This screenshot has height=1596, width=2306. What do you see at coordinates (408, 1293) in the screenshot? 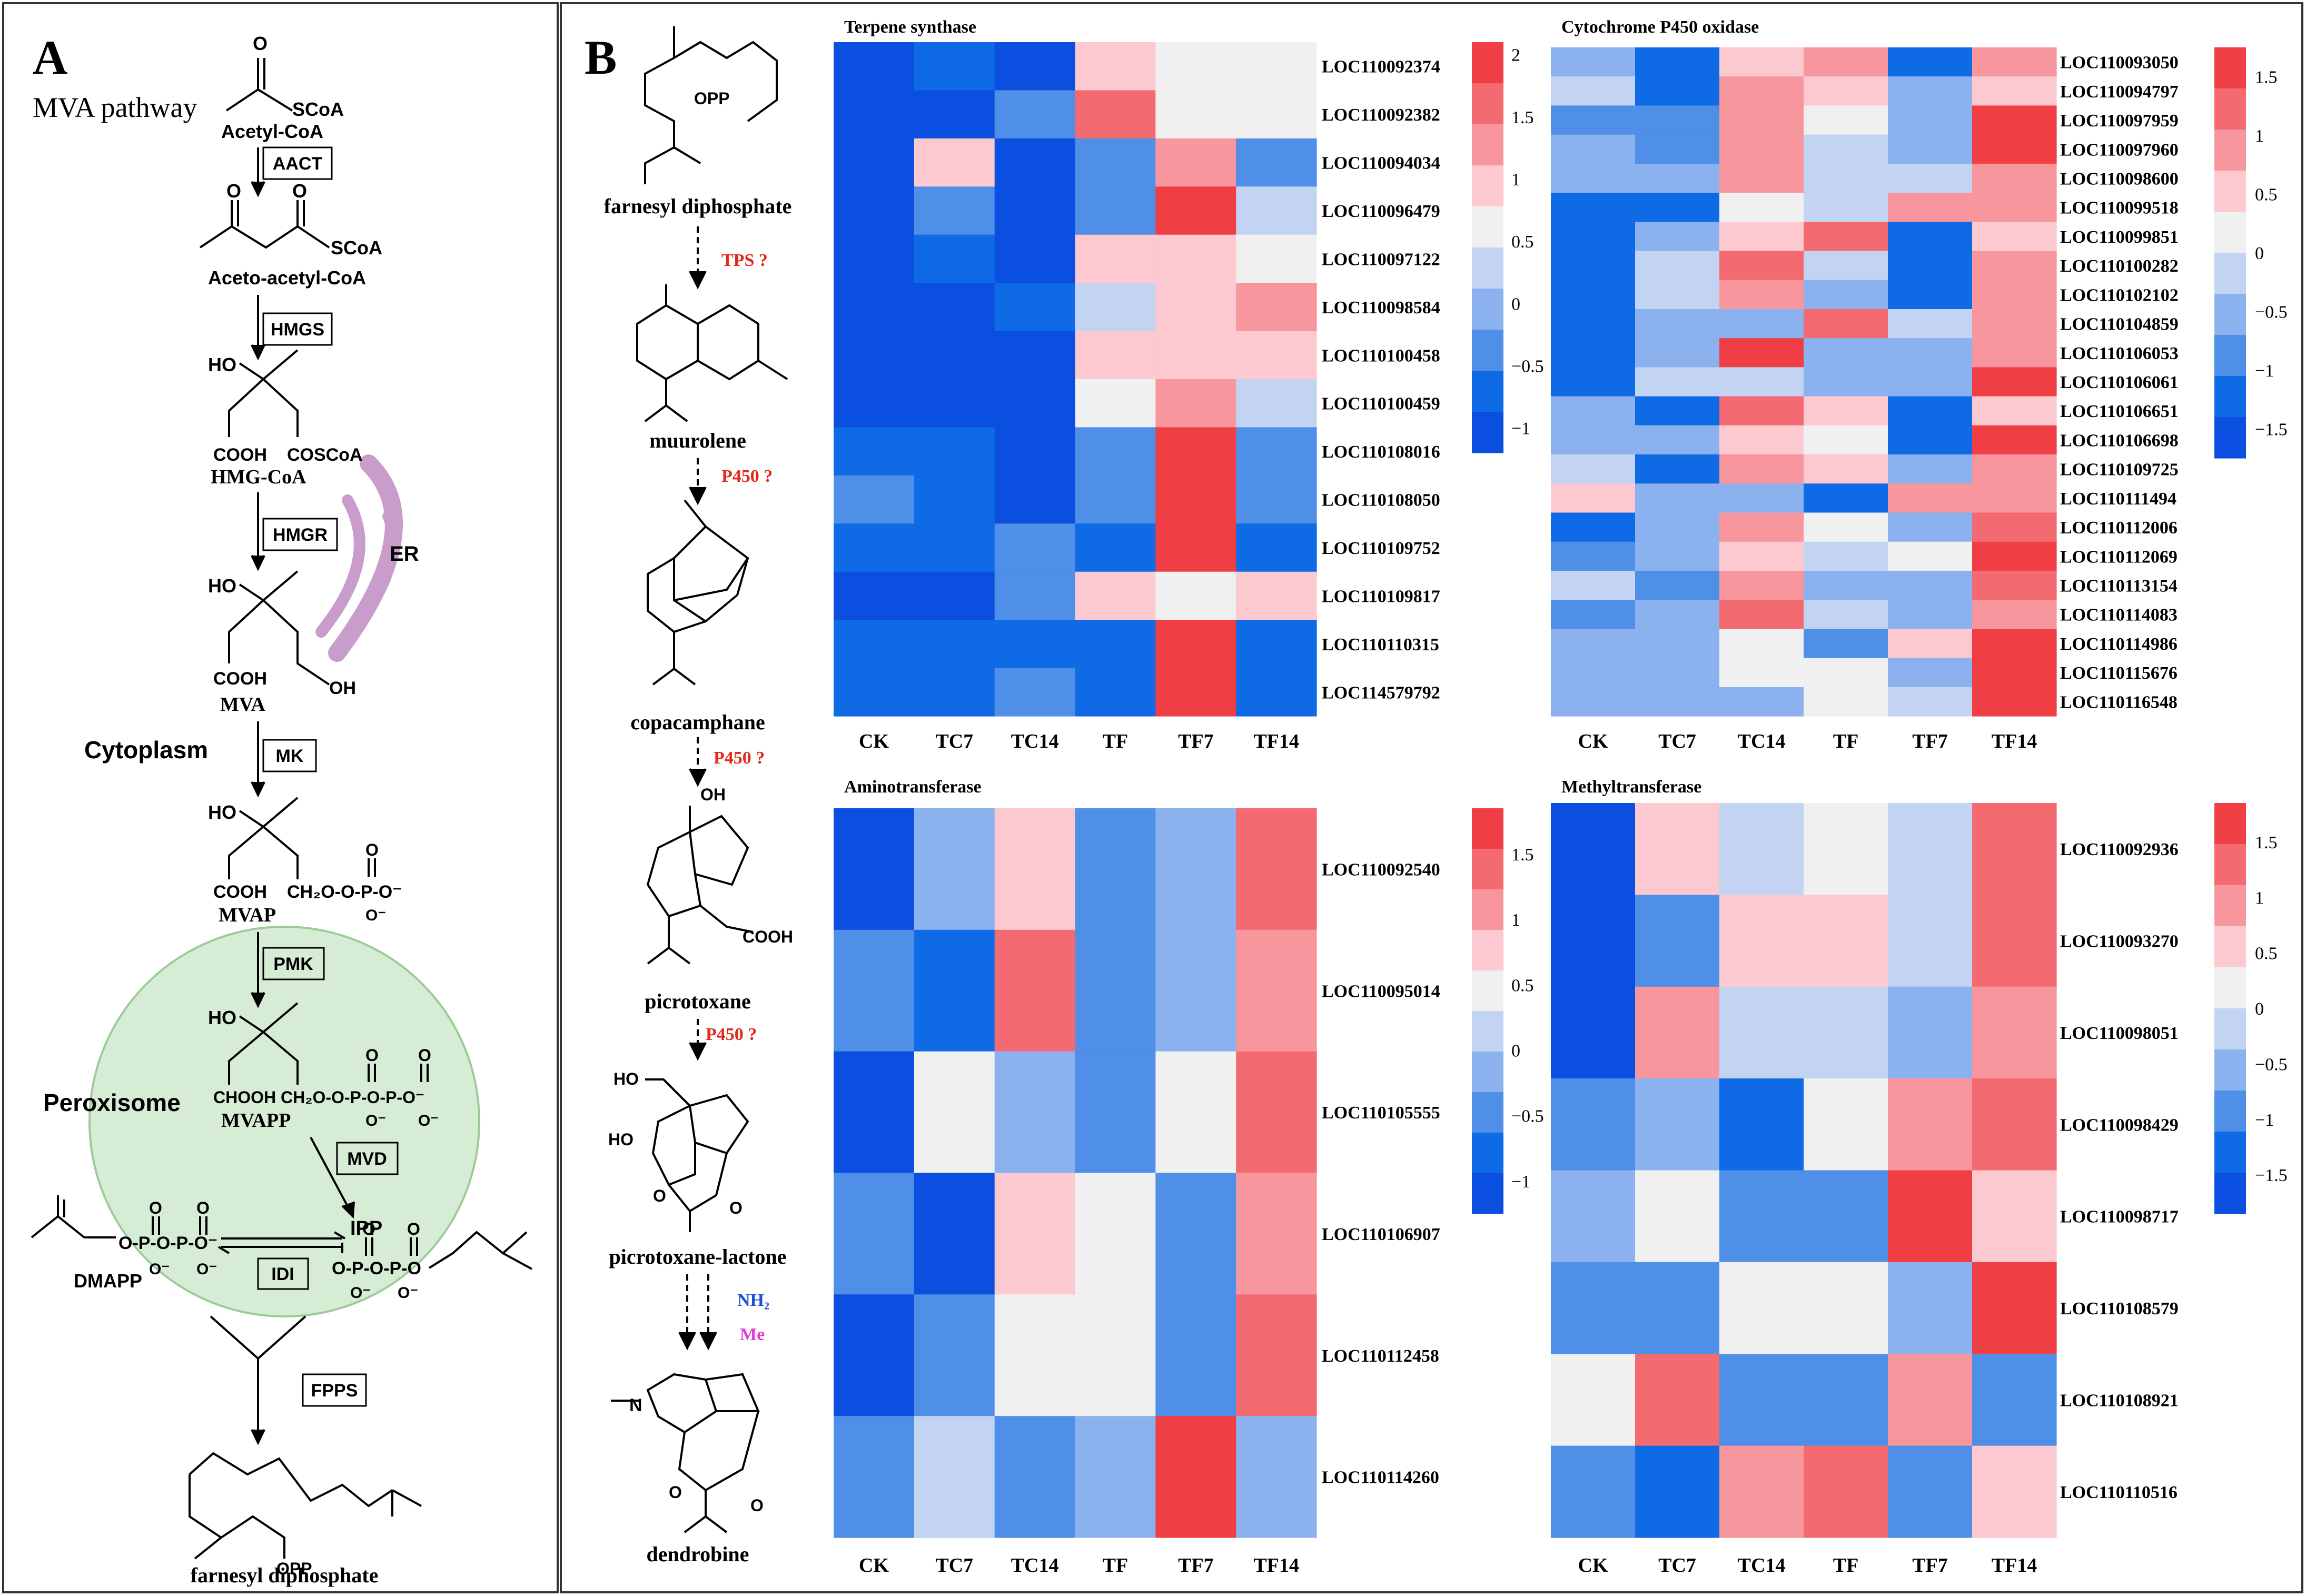
I see `ipp-o-minus2: O⁻` at bounding box center [408, 1293].